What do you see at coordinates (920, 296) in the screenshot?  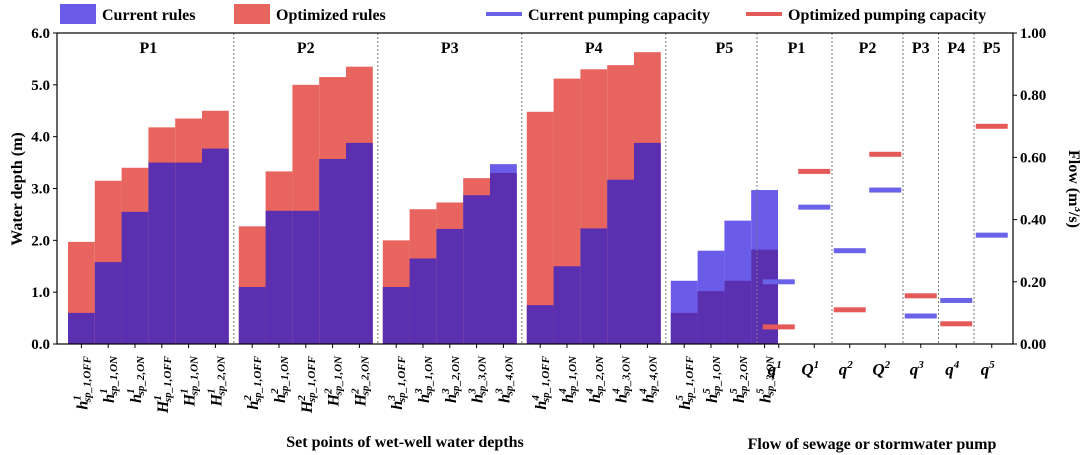 I see `optimized-capacity-q3` at bounding box center [920, 296].